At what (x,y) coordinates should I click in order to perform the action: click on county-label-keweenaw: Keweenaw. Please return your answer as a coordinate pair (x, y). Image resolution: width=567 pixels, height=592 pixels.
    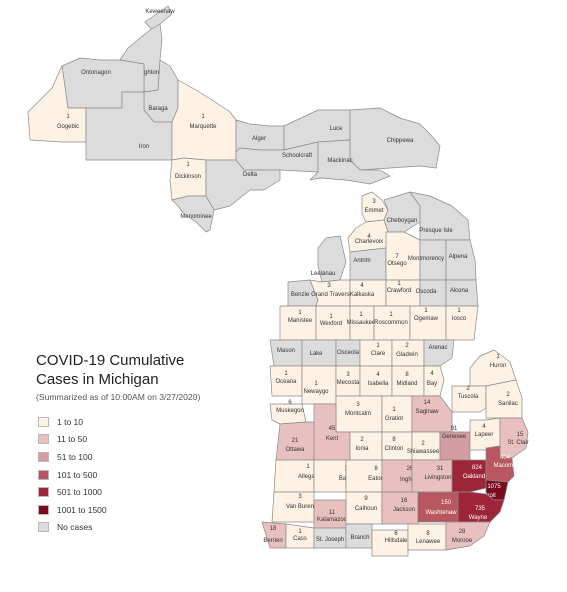
    Looking at the image, I should click on (160, 12).